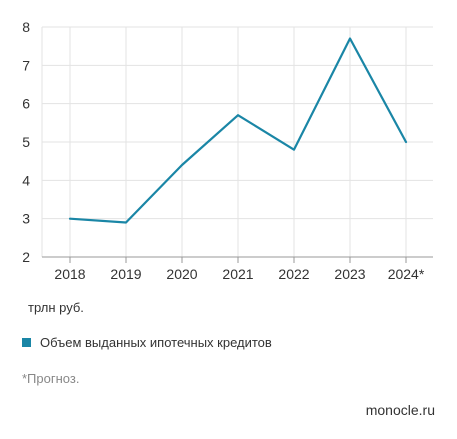 Image resolution: width=457 pixels, height=439 pixels. Describe the element at coordinates (26, 180) in the screenshot. I see `y-tick-label-4: 4` at that location.